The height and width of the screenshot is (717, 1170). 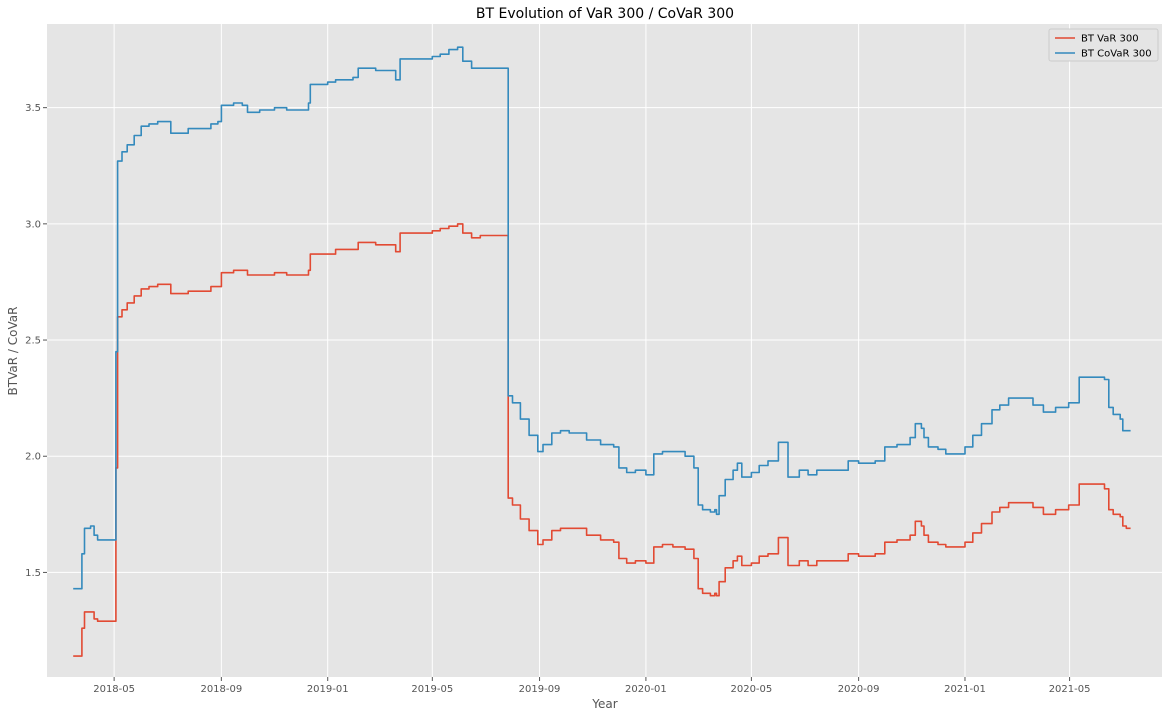 I want to click on x-tick-label: 2018-09, so click(x=221, y=689).